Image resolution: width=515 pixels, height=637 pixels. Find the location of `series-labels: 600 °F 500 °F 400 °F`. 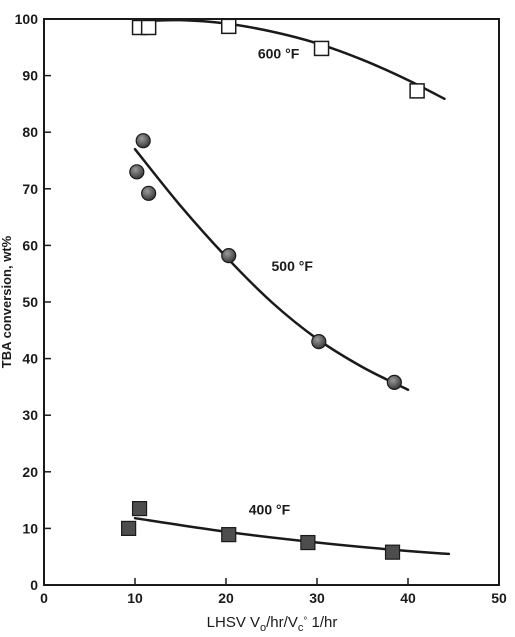

series-labels: 600 °F 500 °F 400 °F is located at coordinates (281, 282).